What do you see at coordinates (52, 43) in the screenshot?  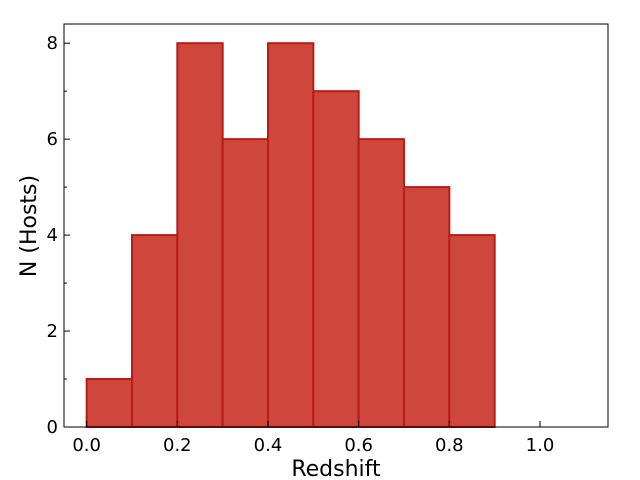 I see `y-tick-label: 8` at bounding box center [52, 43].